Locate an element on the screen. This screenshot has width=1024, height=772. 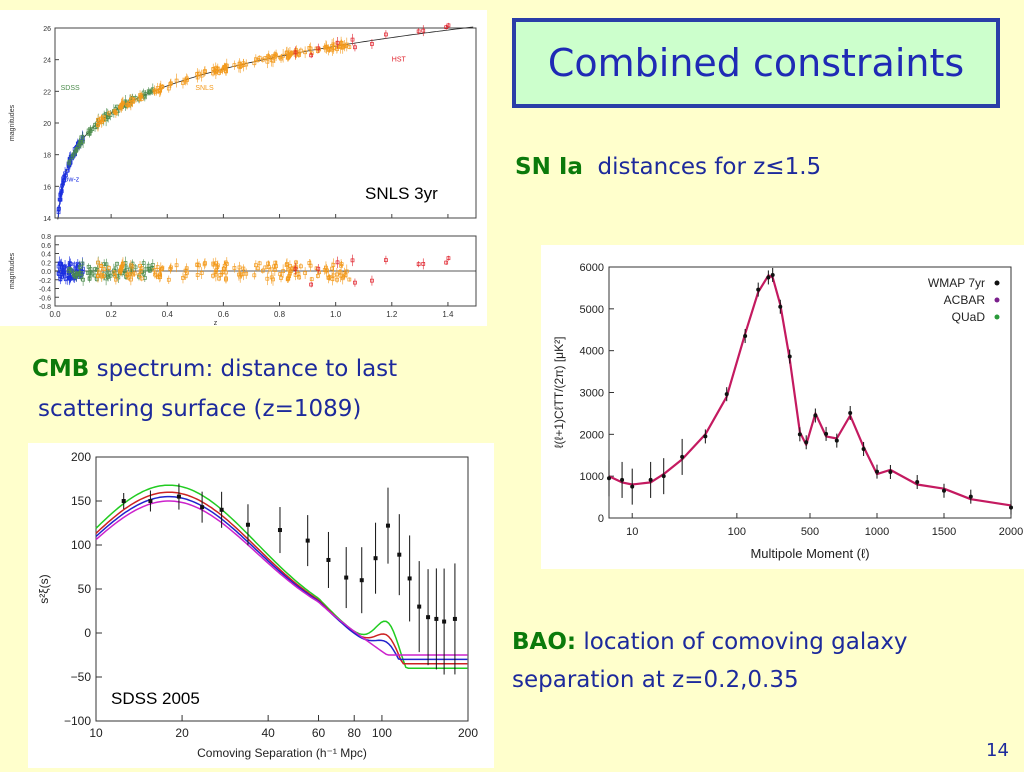
x-tick-label: 1.0 is located at coordinates (336, 314).